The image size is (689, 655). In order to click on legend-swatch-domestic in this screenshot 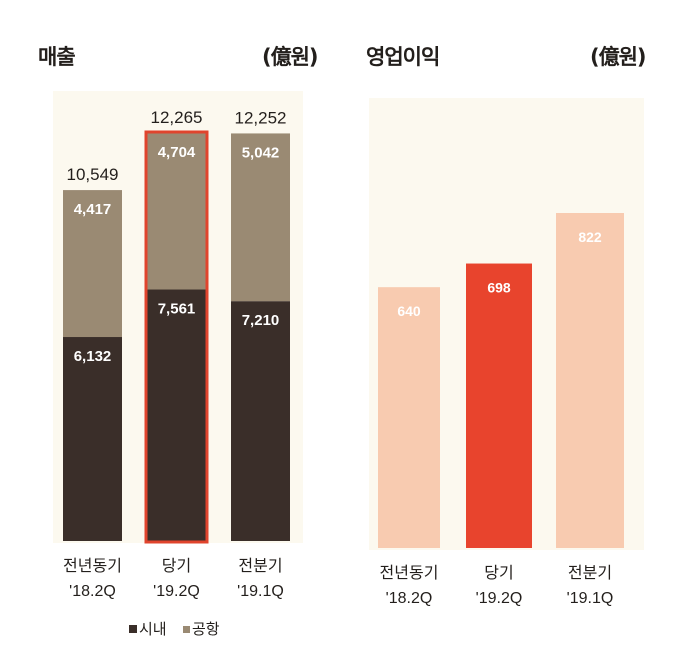, I will do `click(133, 629)`.